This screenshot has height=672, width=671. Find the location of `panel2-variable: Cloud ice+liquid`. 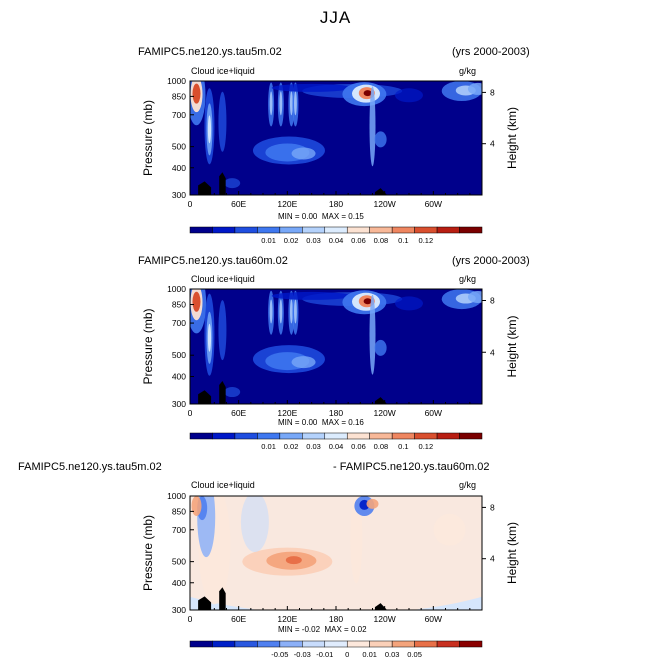

panel2-variable: Cloud ice+liquid is located at coordinates (223, 279).